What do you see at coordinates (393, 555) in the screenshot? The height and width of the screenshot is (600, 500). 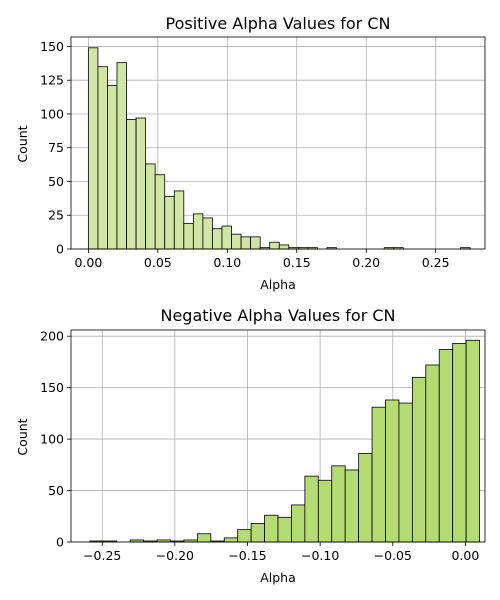 I see `negative-x-tick-label: −0.05` at bounding box center [393, 555].